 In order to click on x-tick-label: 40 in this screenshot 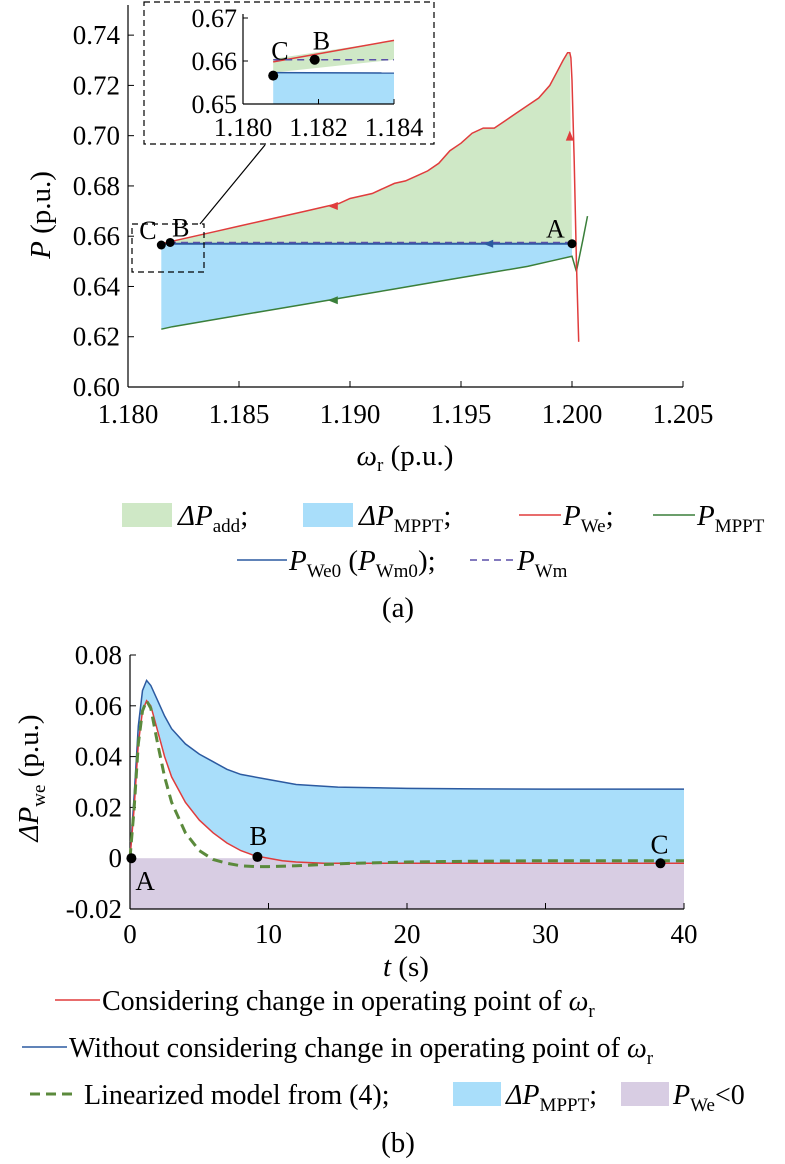, I will do `click(684, 934)`.